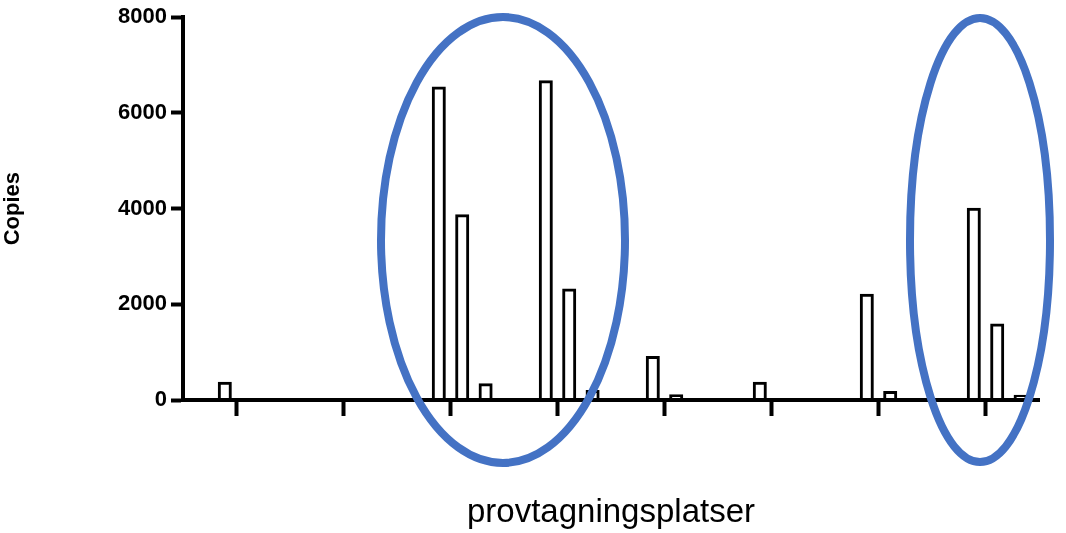  I want to click on y-axis-title: Copies, so click(12, 208).